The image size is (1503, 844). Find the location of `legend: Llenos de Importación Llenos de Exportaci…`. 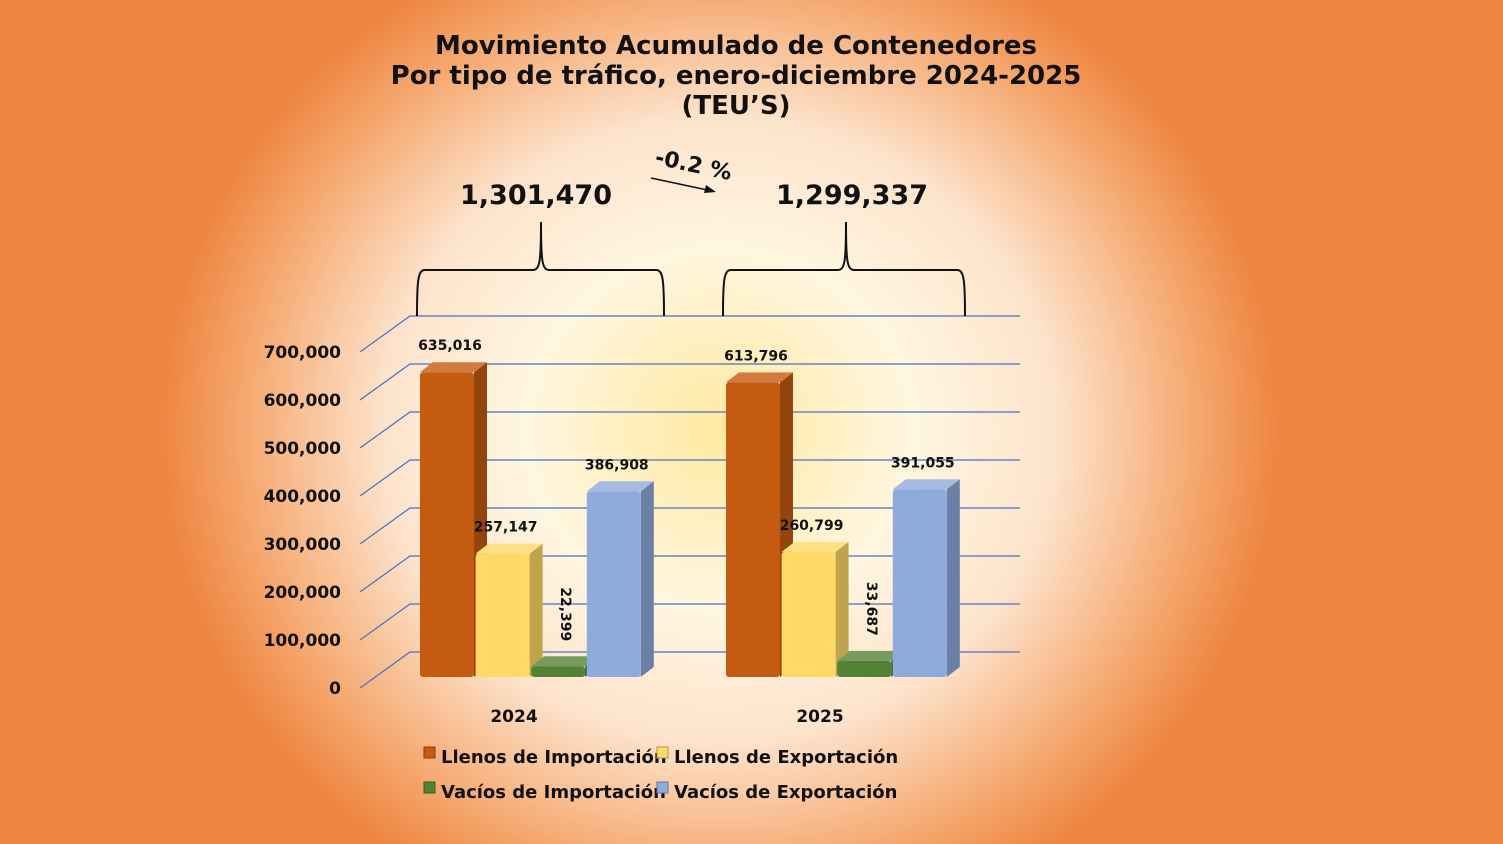

legend: Llenos de Importación Llenos de Exportaci… is located at coordinates (660, 774).